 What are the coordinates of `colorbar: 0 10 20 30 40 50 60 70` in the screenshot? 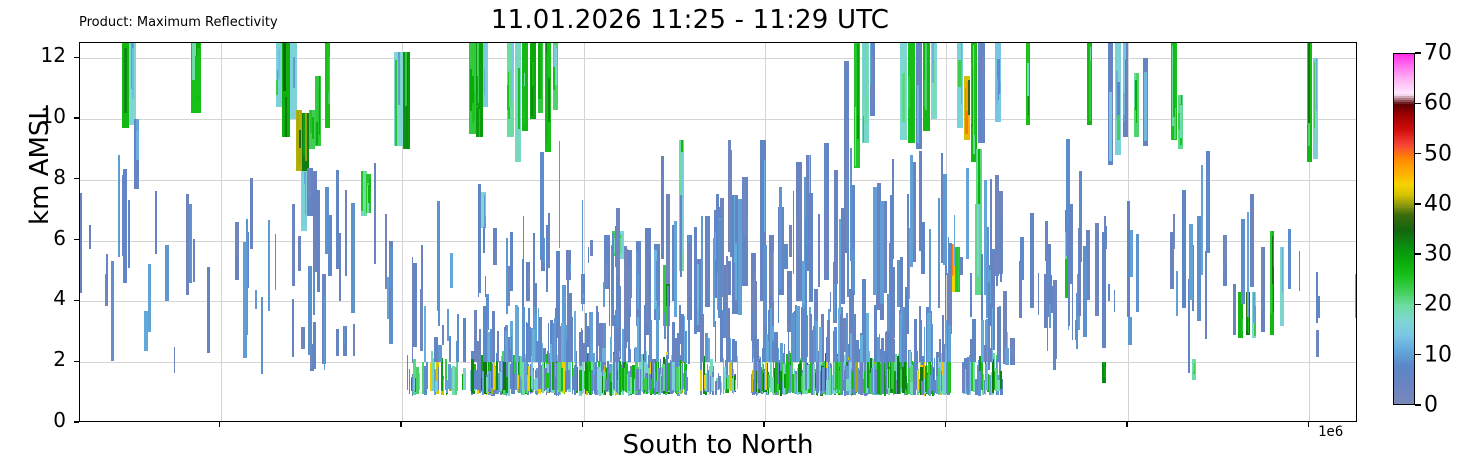 It's located at (1422, 229).